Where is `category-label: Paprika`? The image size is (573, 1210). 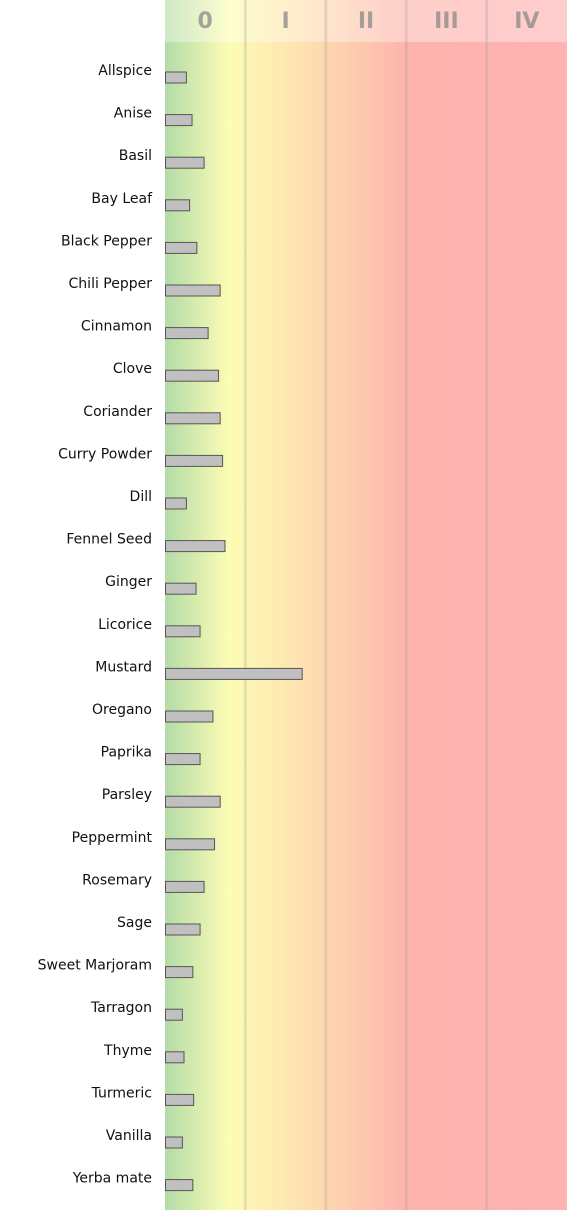
category-label: Paprika is located at coordinates (126, 753).